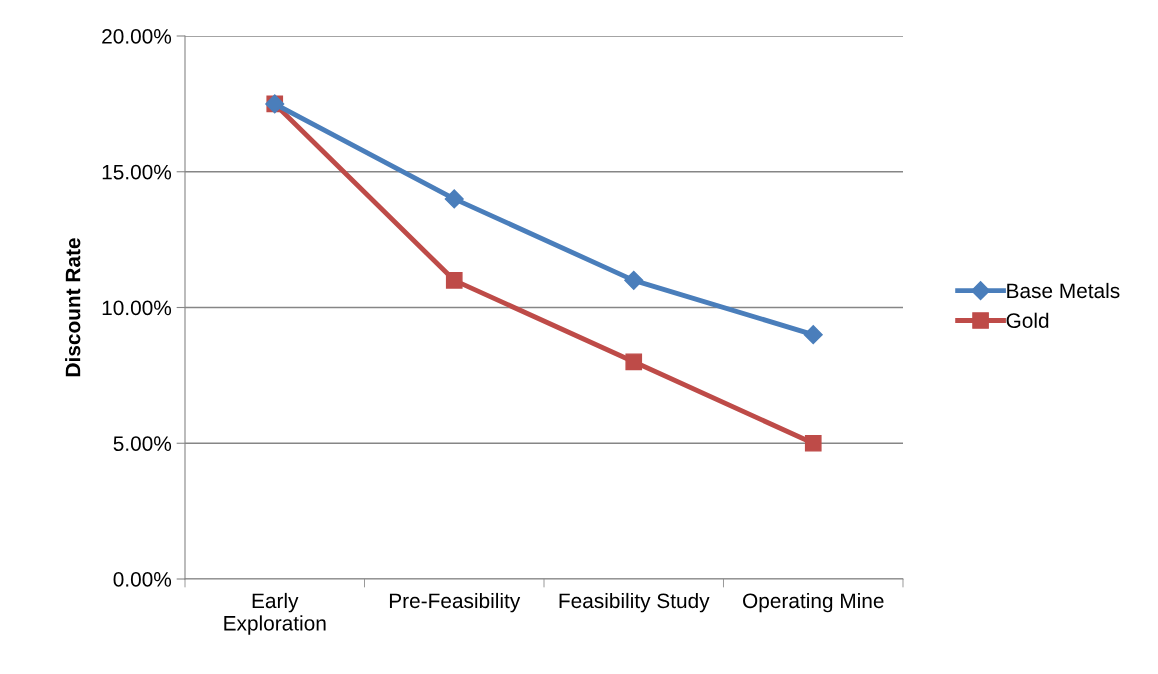  Describe the element at coordinates (137, 308) in the screenshot. I see `y-tick-label: 10.00%` at that location.